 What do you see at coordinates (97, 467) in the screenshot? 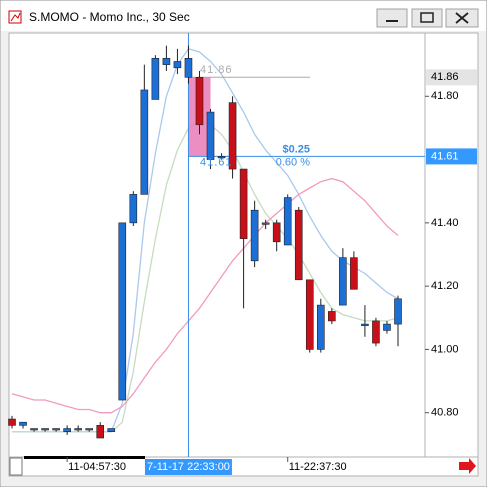
I see `x-tick-label: 11-04:57:30` at bounding box center [97, 467].